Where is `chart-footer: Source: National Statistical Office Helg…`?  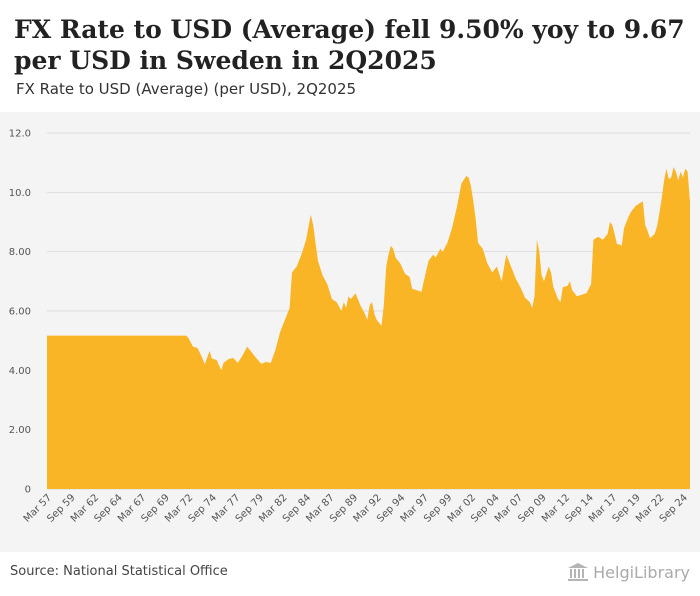 chart-footer: Source: National Statistical Office Helg… is located at coordinates (350, 574).